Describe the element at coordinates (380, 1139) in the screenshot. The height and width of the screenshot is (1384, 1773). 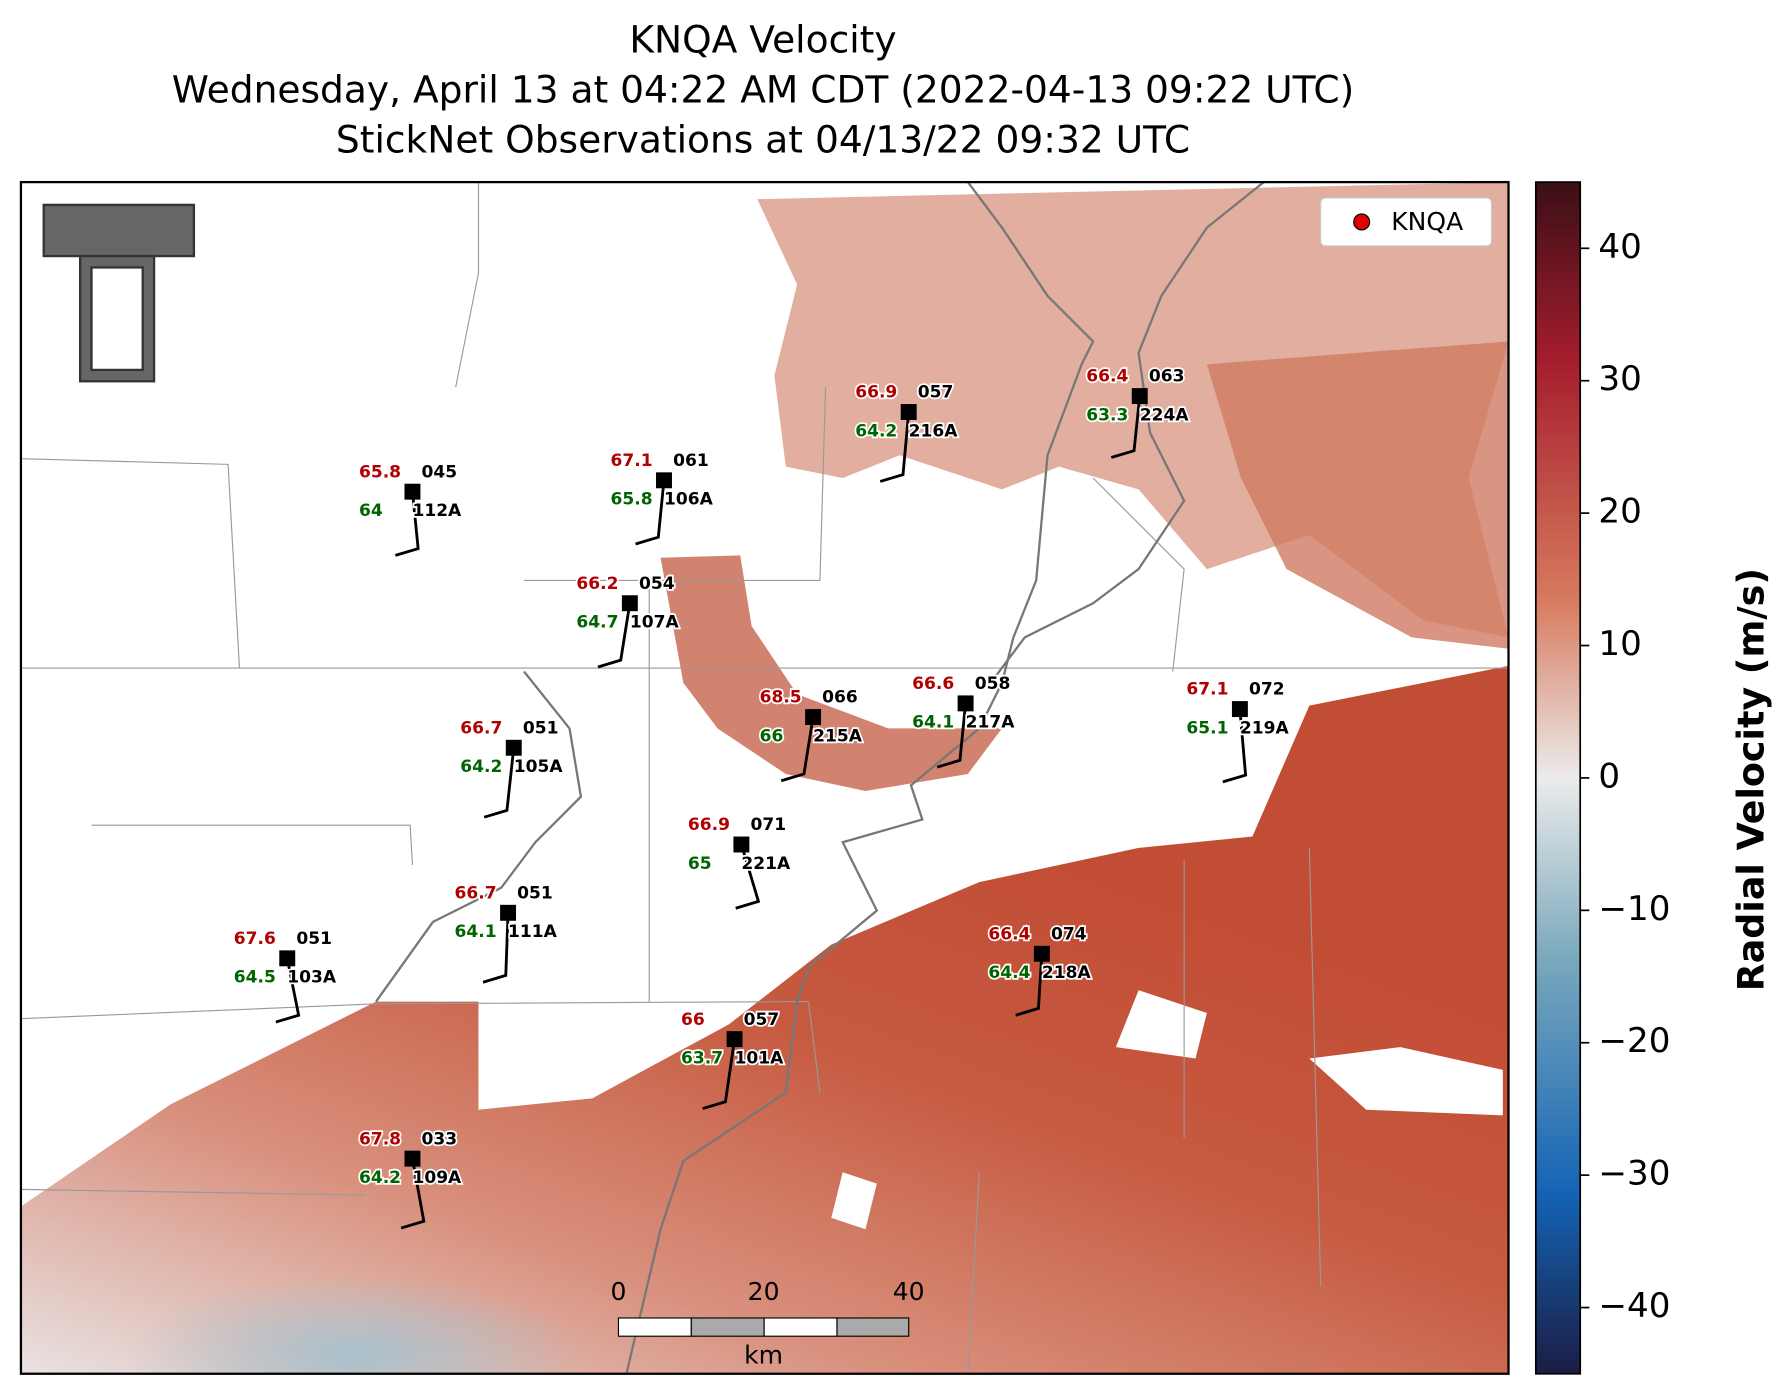
I see `temperature: 67.8` at that location.